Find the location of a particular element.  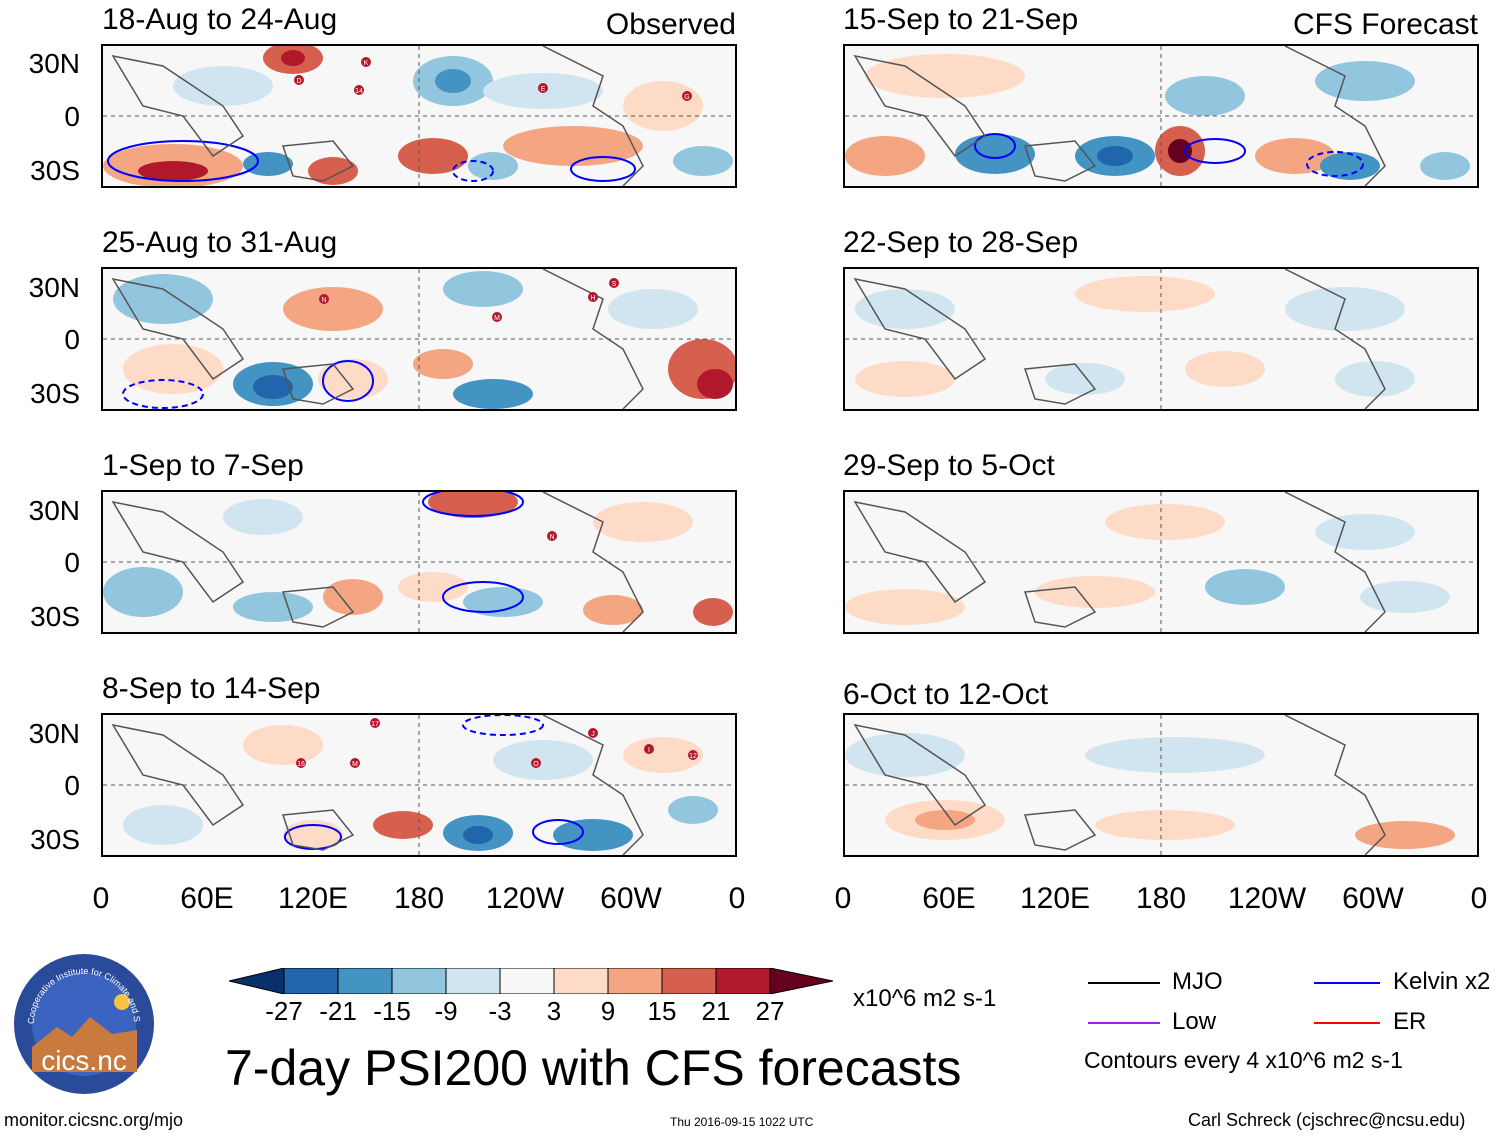

legend-label-er: ER is located at coordinates (1410, 1021).